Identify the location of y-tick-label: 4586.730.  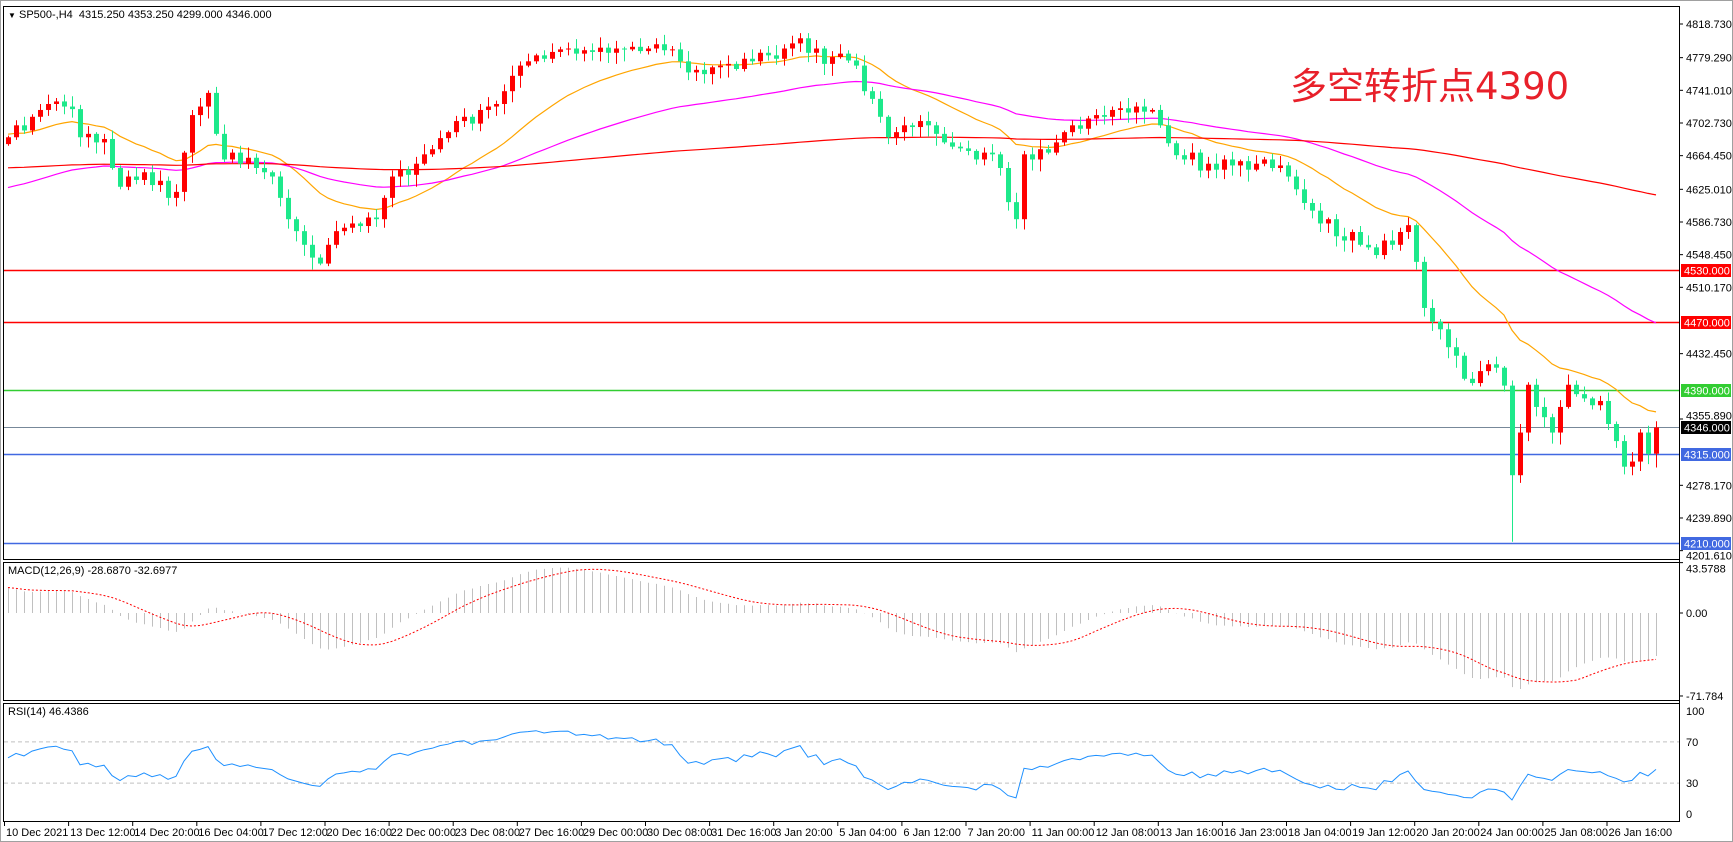
(1709, 223).